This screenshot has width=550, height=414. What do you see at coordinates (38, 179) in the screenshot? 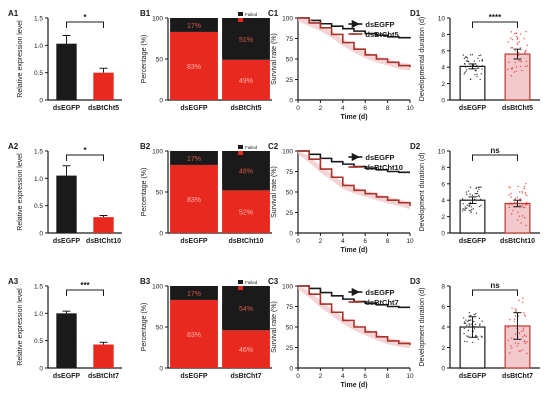
I see `y-tick-label: 1.0` at bounding box center [38, 179].